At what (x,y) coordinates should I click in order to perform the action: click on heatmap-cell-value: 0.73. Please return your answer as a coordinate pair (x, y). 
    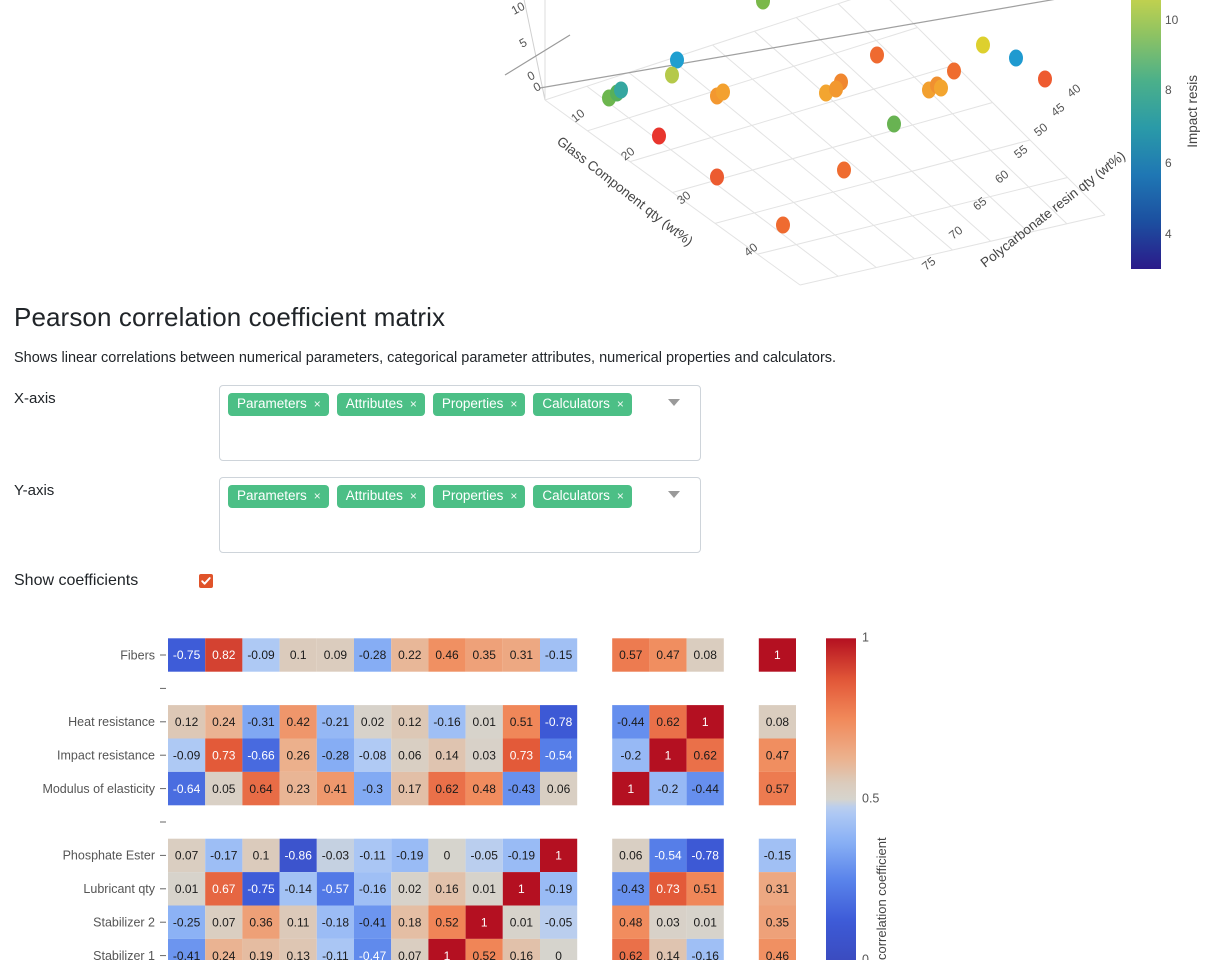
    Looking at the image, I should click on (522, 755).